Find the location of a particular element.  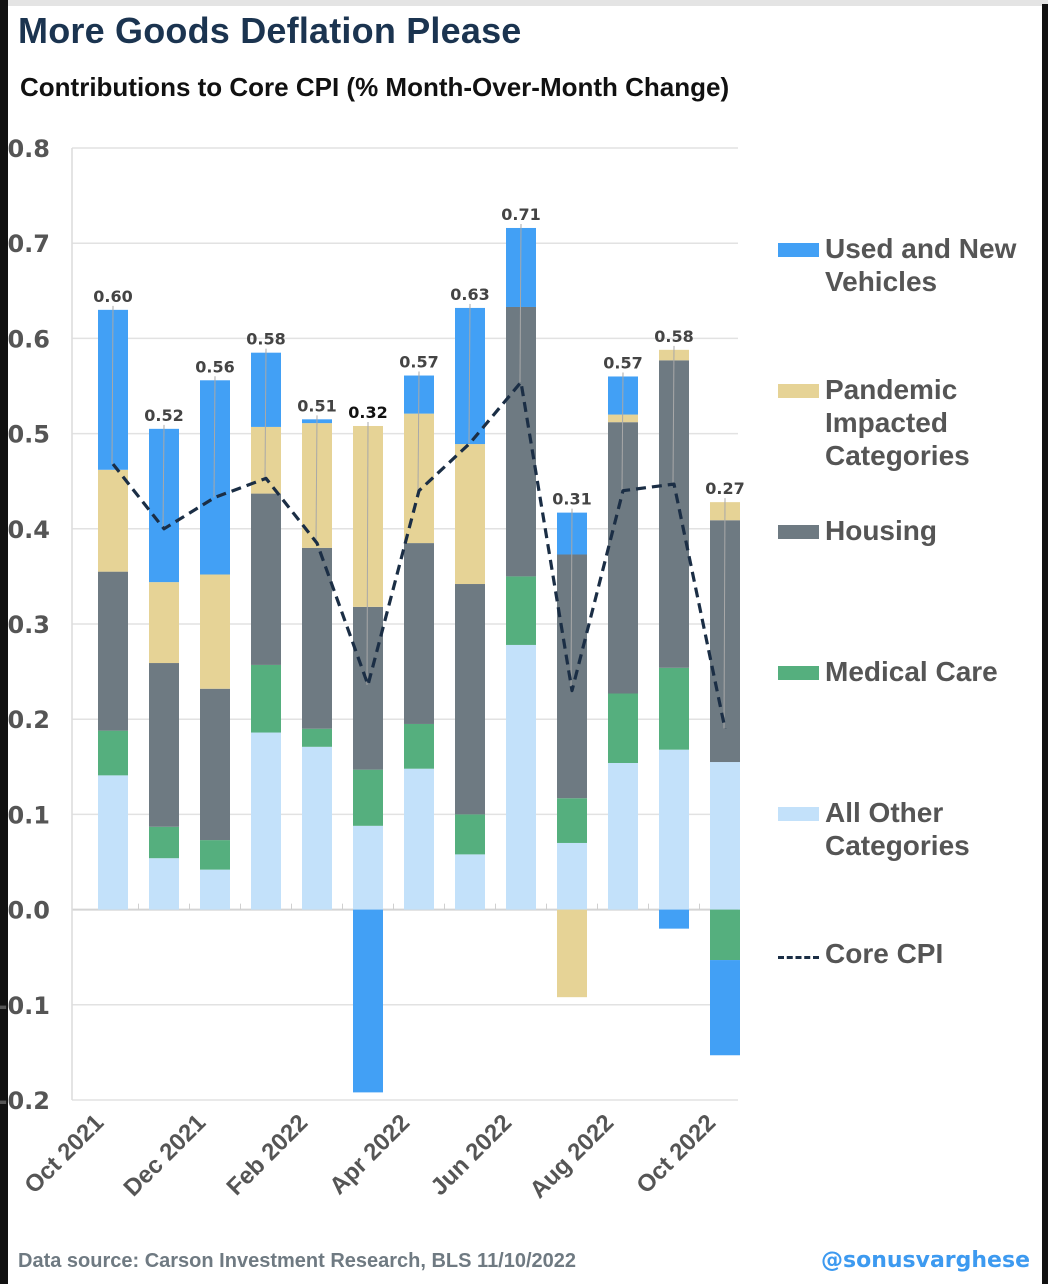

legend-label: Pandemic Impacted Categories is located at coordinates (897, 422).